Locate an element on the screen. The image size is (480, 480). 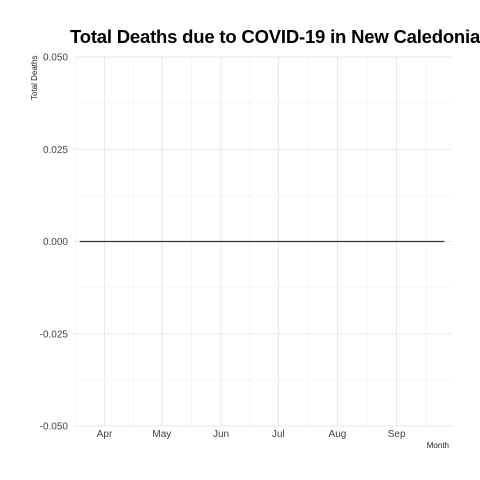
y-tick-label: 0.025 is located at coordinates (55, 150).